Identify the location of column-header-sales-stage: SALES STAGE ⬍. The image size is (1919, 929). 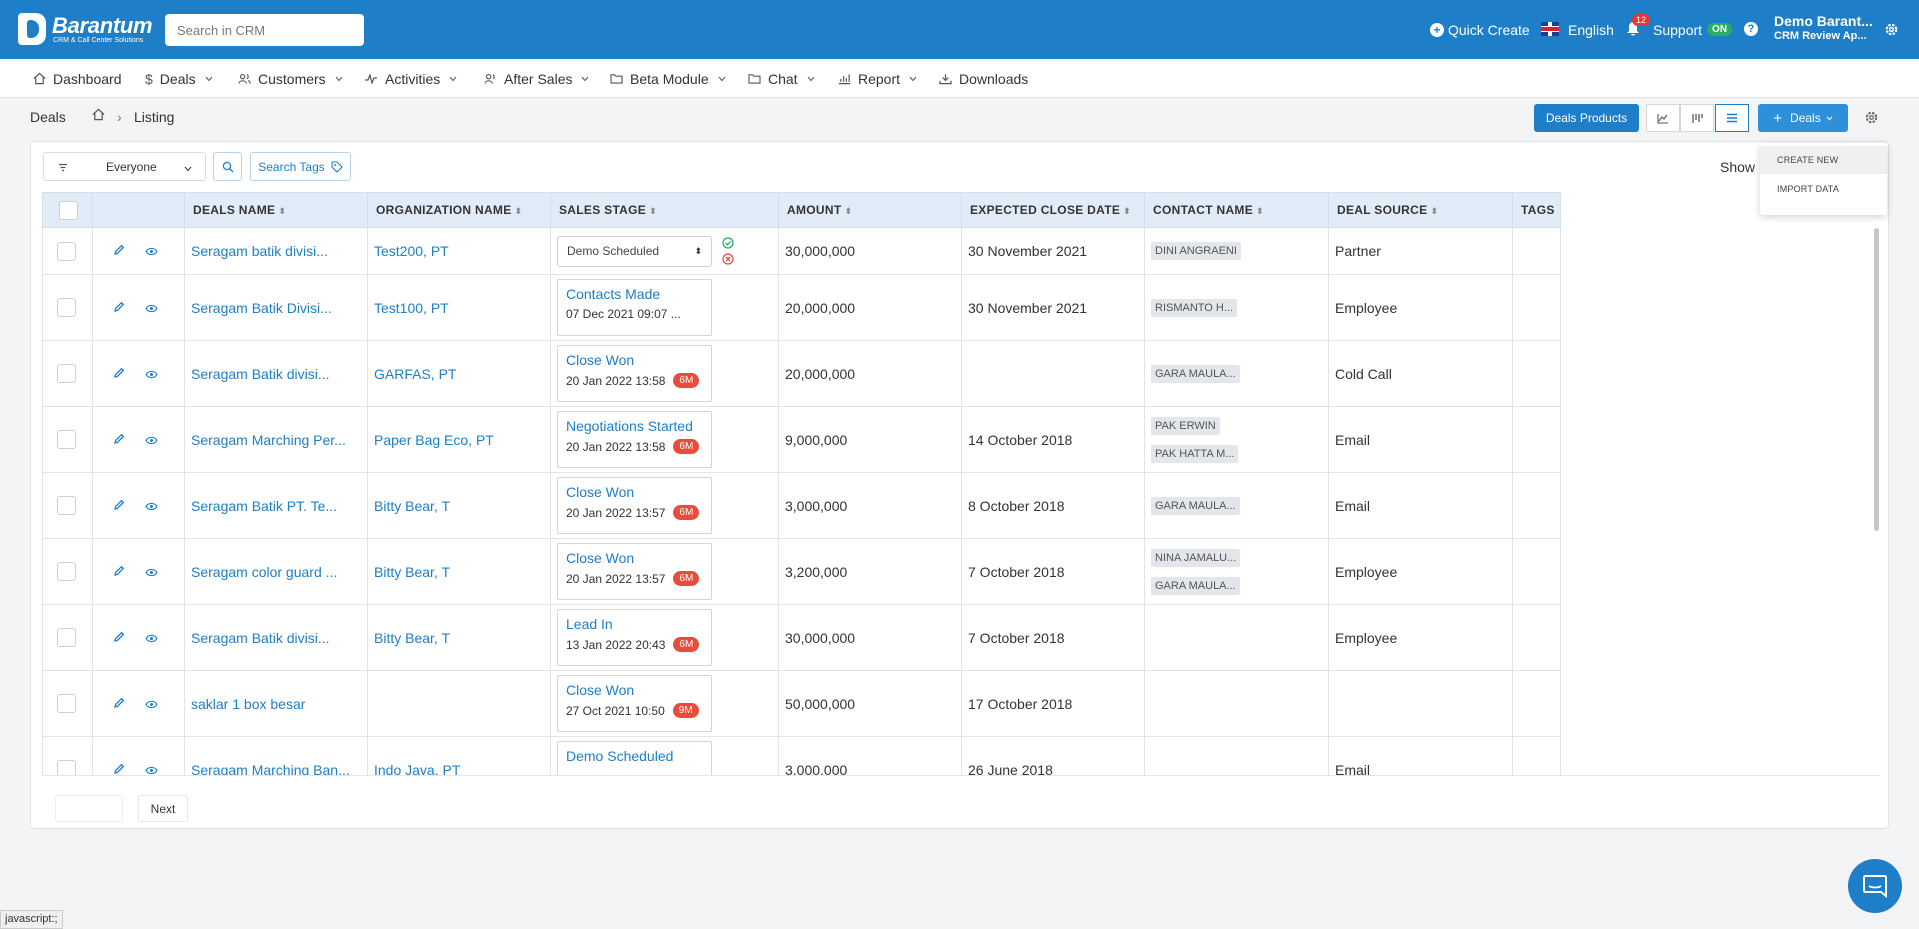
(664, 210).